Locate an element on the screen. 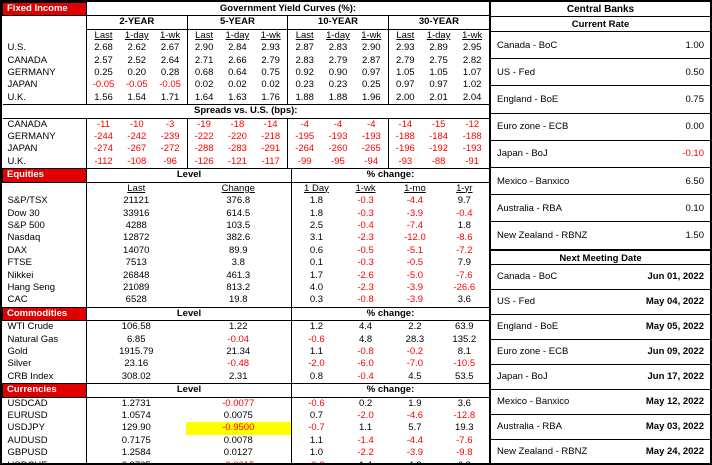 The height and width of the screenshot is (465, 712). value-cell: -126 is located at coordinates (203, 162).